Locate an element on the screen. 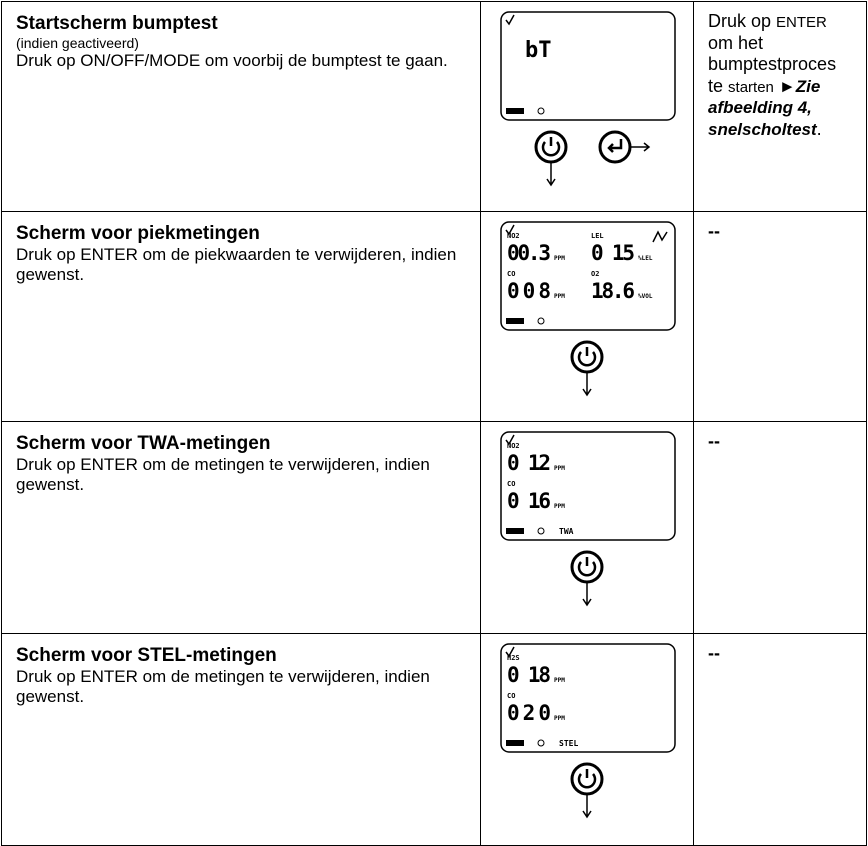  lcd-mode: TWA is located at coordinates (566, 531).